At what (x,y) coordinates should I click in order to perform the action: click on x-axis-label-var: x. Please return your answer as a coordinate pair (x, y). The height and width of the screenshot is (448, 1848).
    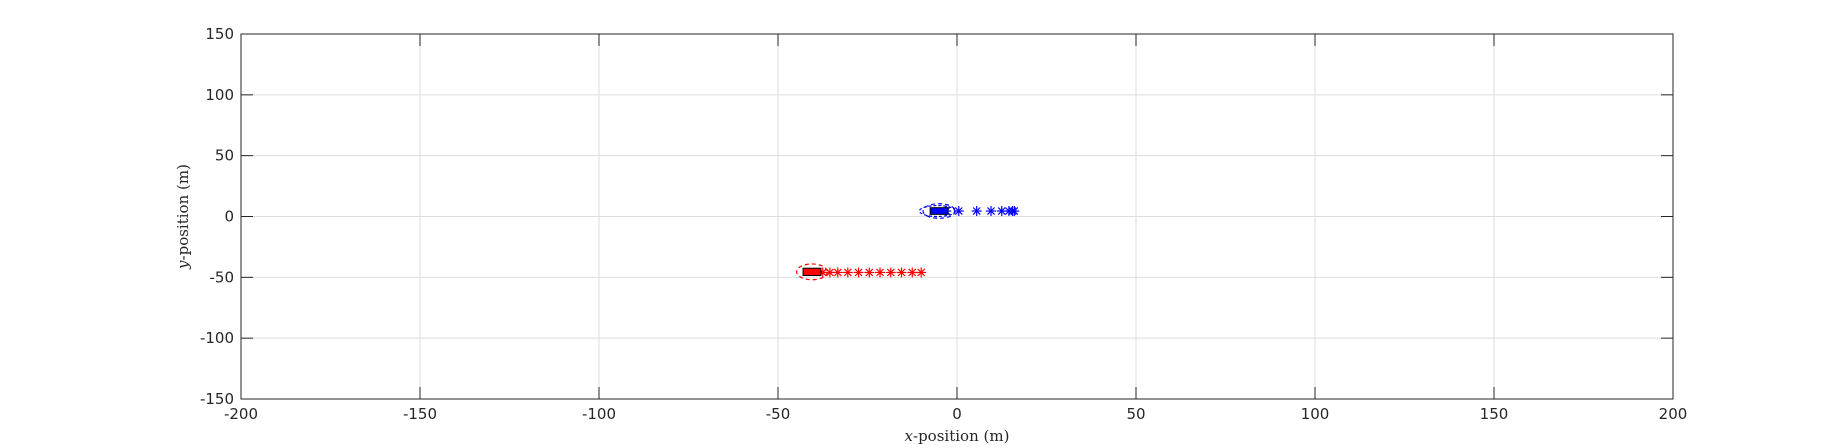
    Looking at the image, I should click on (909, 436).